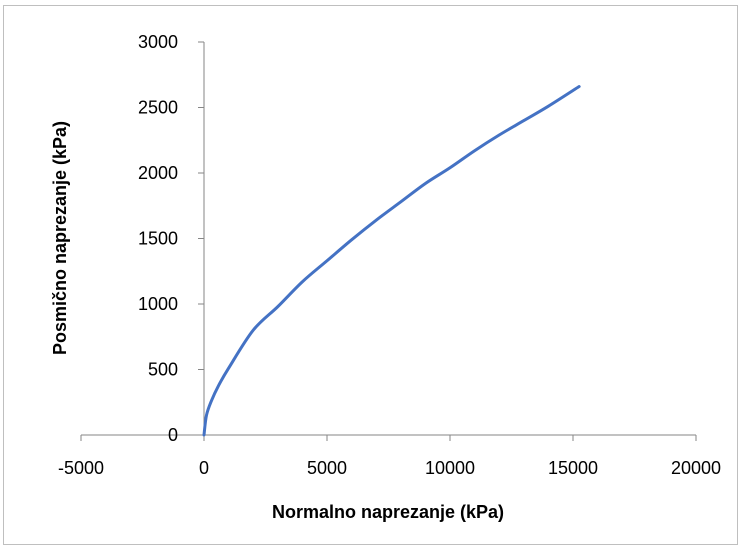 Image resolution: width=744 pixels, height=550 pixels. Describe the element at coordinates (158, 42) in the screenshot. I see `y-tick-label: 3000` at that location.